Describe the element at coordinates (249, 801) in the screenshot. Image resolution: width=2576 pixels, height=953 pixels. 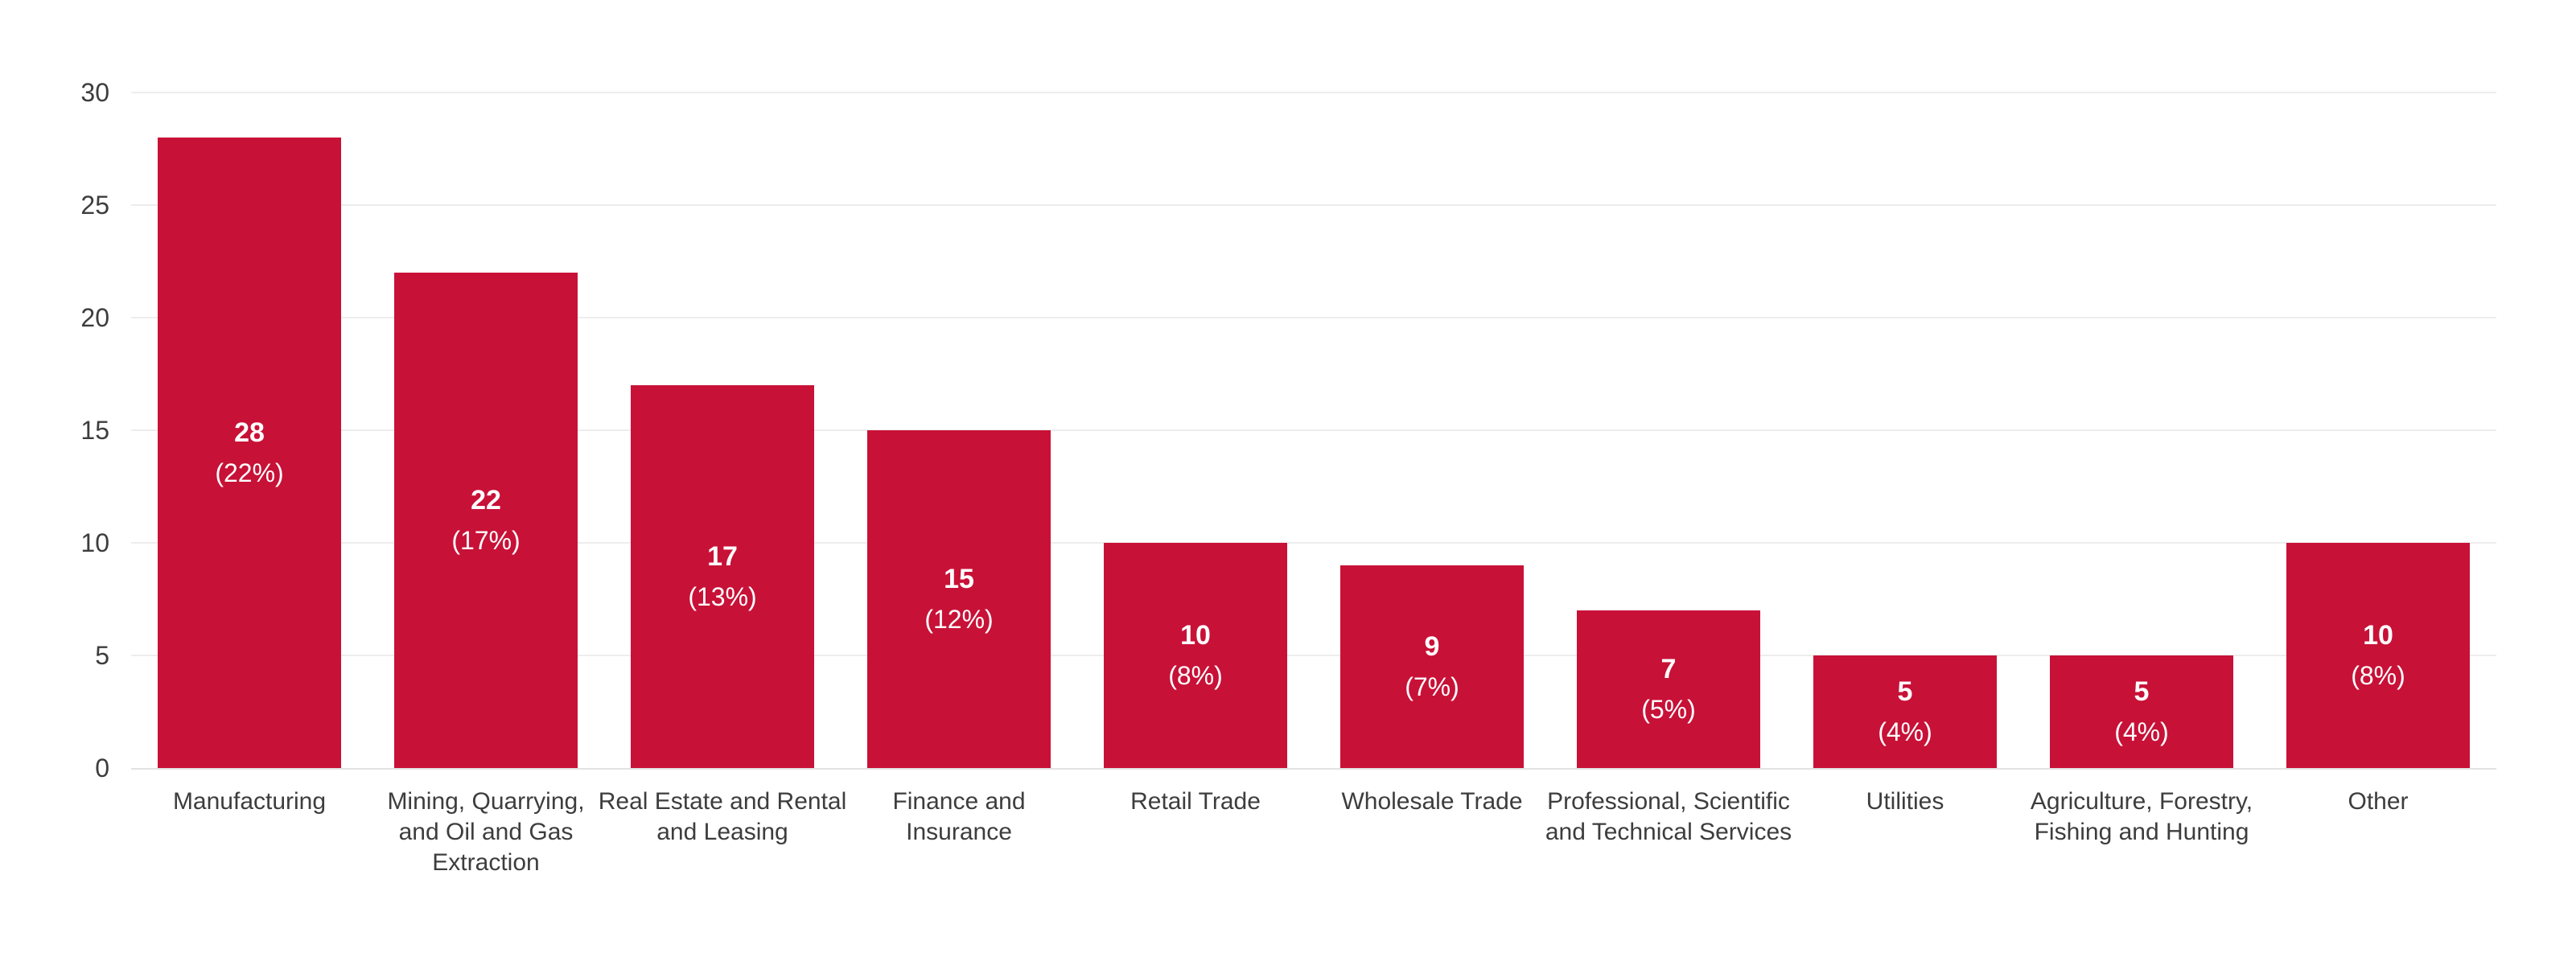
I see `x-axis-label-manufacturing: Manufacturing` at that location.